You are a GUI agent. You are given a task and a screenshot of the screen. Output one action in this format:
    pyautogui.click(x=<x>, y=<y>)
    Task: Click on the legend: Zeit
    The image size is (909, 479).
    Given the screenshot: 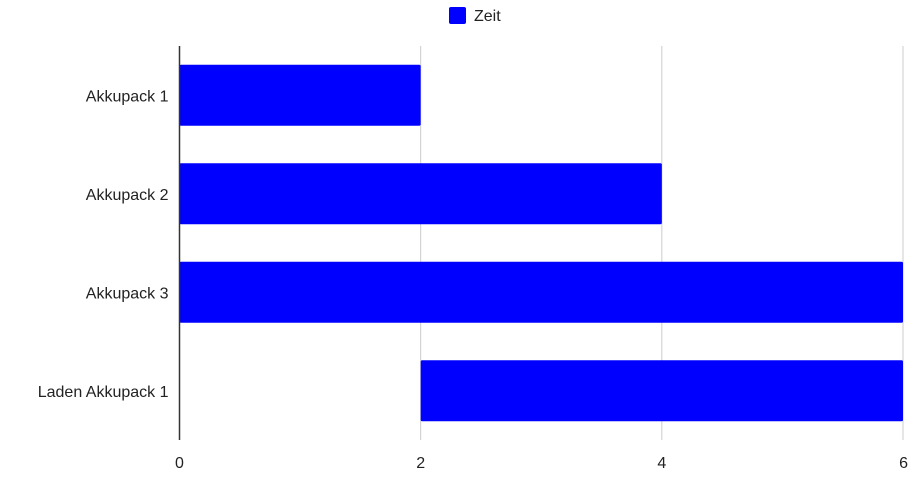 What is the action you would take?
    pyautogui.click(x=475, y=16)
    